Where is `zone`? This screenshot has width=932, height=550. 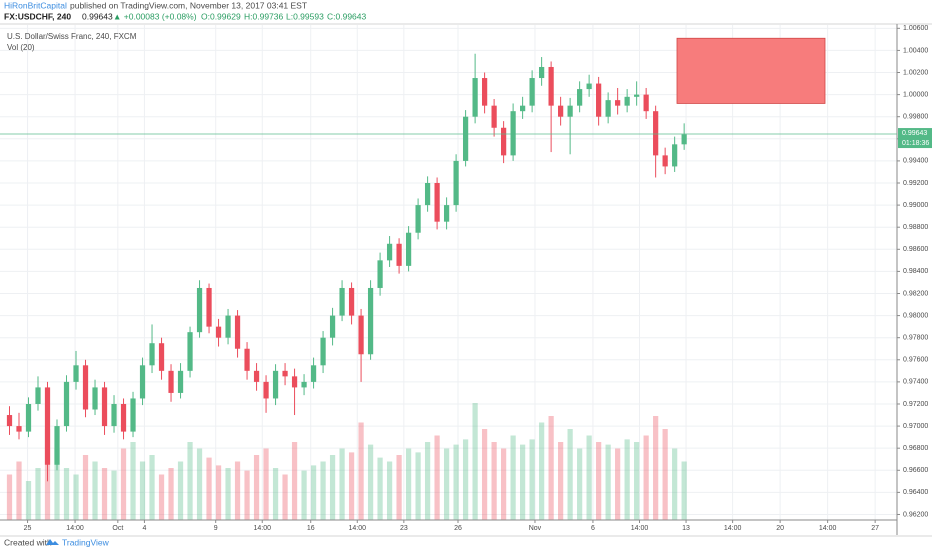
zone is located at coordinates (751, 70).